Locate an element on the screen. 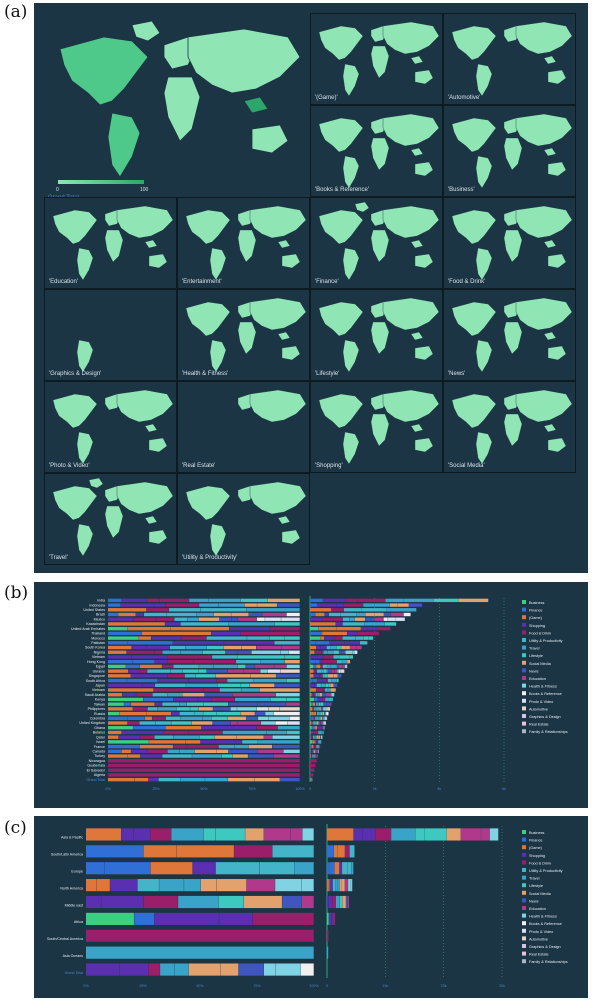  category-map: 'Business' is located at coordinates (509, 151).